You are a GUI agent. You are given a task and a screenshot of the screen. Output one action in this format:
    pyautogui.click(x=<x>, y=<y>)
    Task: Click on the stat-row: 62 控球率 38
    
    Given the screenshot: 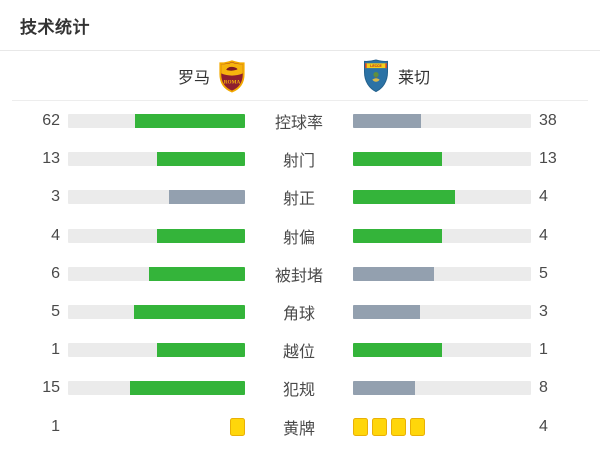 What is the action you would take?
    pyautogui.click(x=300, y=121)
    